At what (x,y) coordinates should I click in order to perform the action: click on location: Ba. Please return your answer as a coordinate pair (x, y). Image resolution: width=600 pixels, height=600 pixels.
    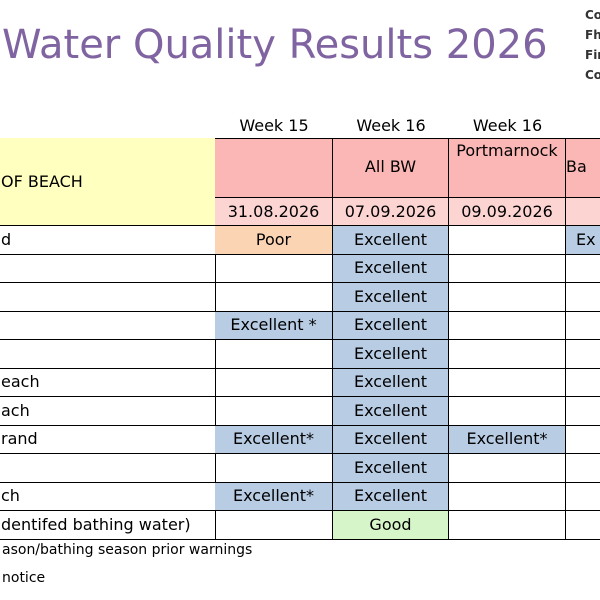
    Looking at the image, I should click on (583, 168).